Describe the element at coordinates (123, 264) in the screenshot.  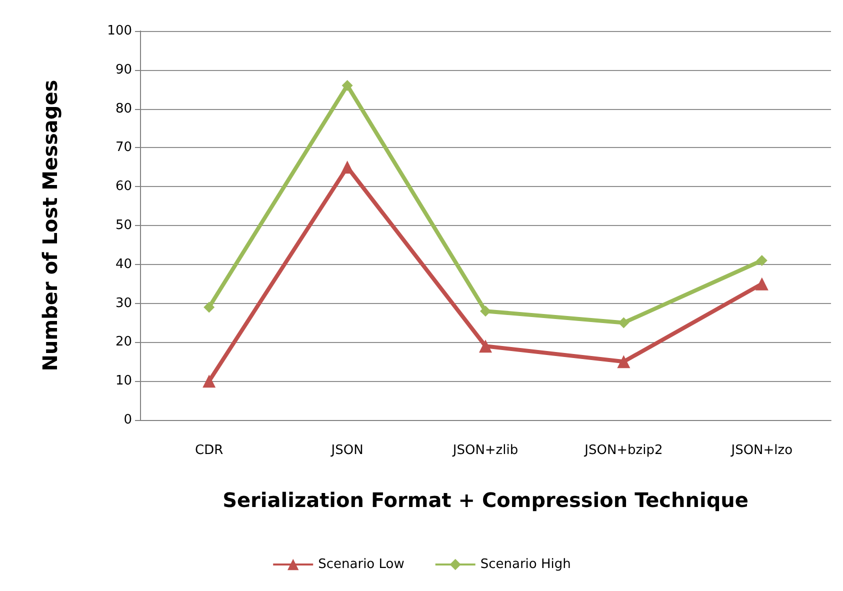
I see `y-tick-label: 40` at that location.